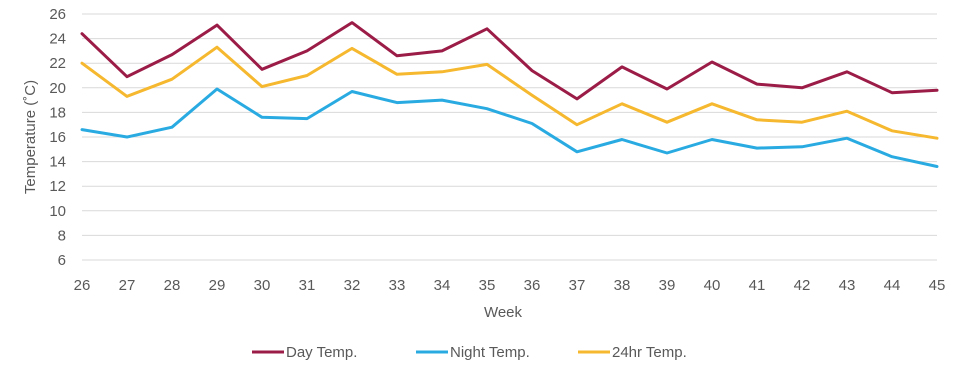 This screenshot has height=368, width=969. I want to click on x-tick-label: 45, so click(937, 285).